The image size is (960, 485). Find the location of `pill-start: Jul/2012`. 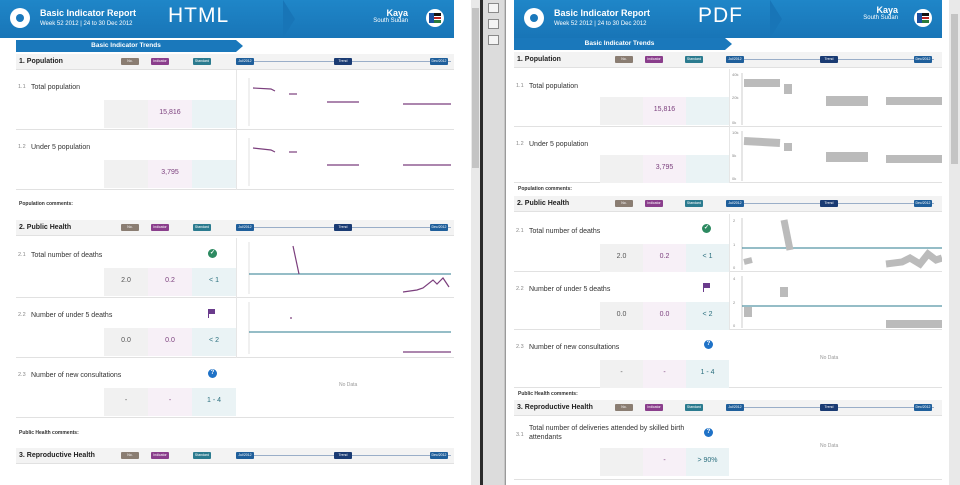

pill-start: Jul/2012 is located at coordinates (735, 203).